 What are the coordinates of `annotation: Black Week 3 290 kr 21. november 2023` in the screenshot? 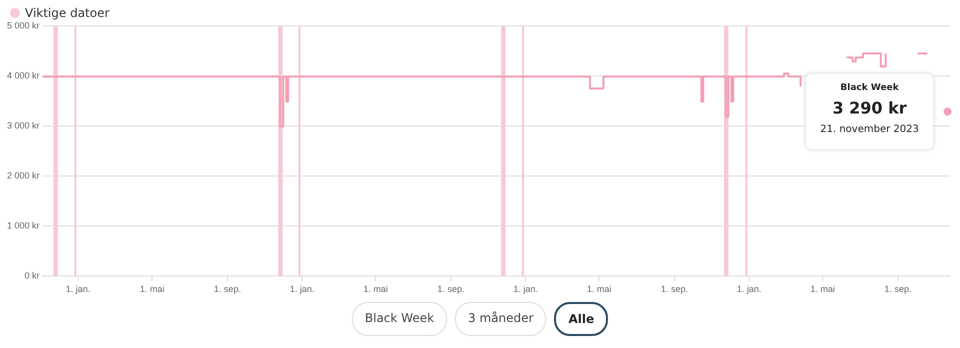 It's located at (869, 109).